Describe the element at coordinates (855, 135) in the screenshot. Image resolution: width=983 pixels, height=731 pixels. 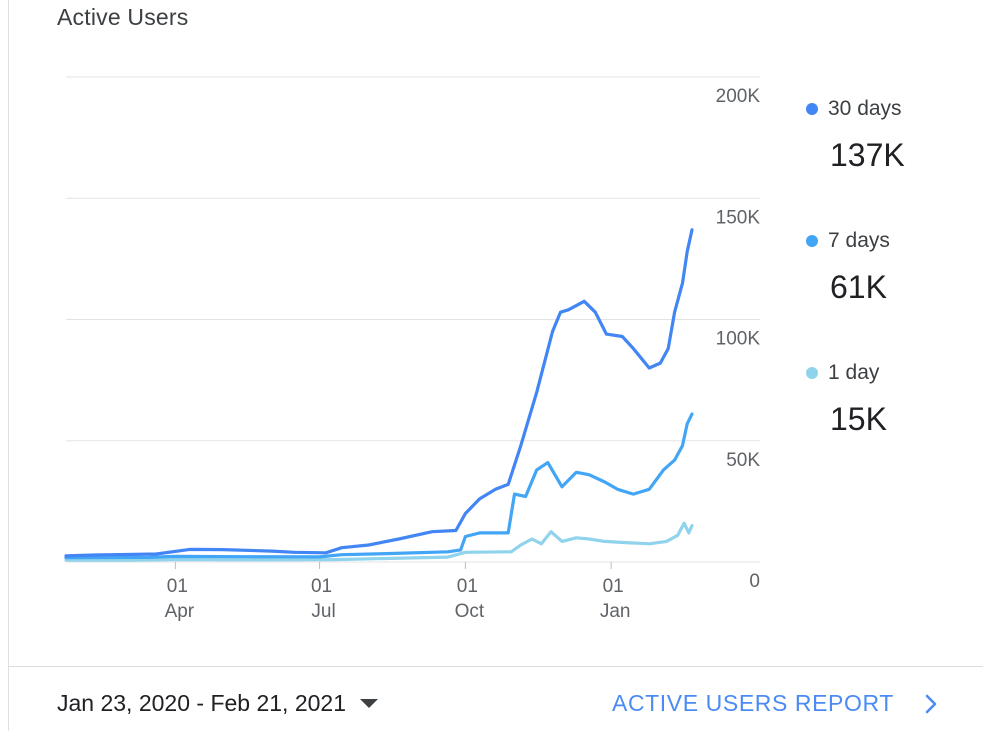
I see `legend-30-days: 30 days 137K` at that location.